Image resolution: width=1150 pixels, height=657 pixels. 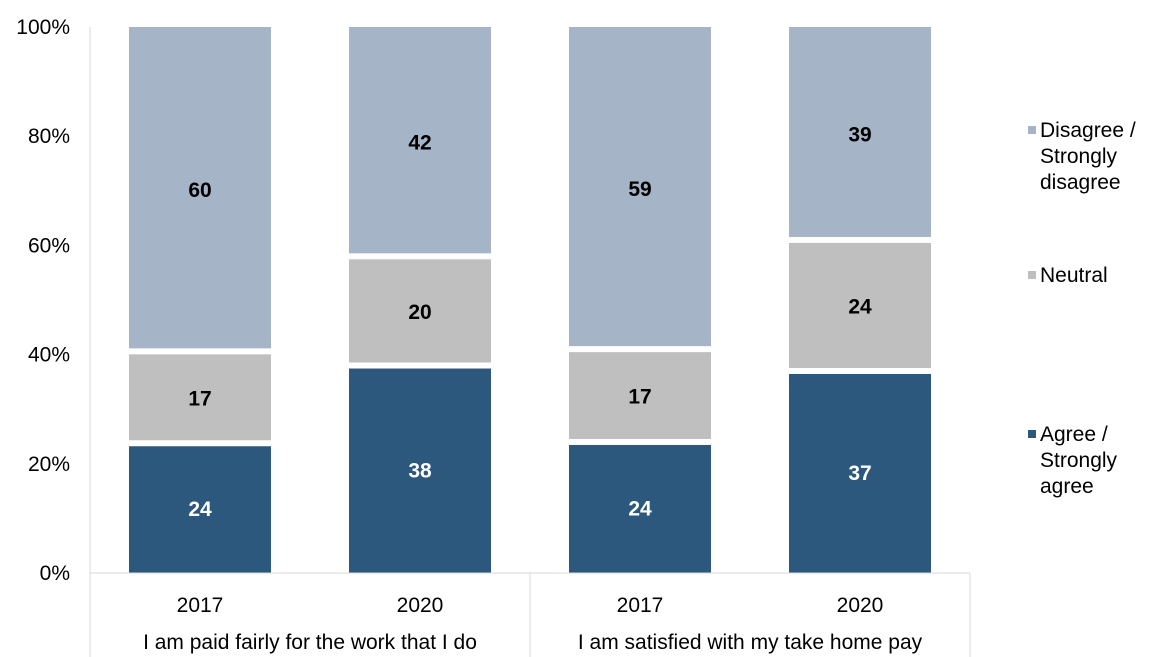 What do you see at coordinates (49, 245) in the screenshot?
I see `y-tick-label: 60%` at bounding box center [49, 245].